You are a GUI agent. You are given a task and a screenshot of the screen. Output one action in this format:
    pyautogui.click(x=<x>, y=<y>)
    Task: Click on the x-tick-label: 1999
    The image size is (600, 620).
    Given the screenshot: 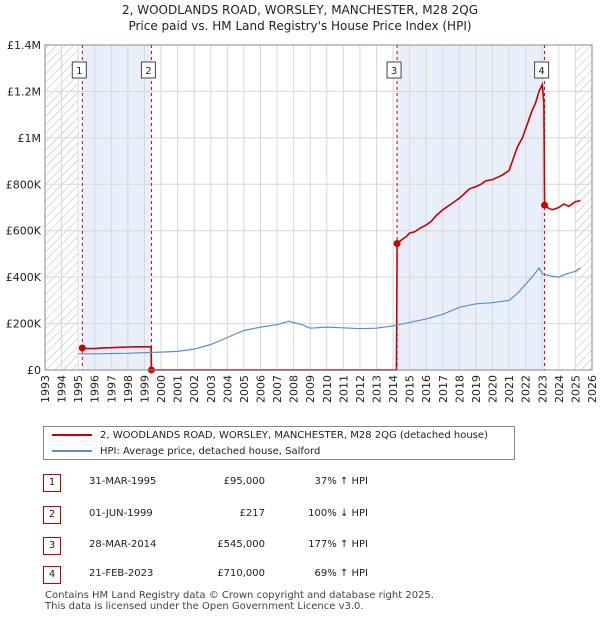 What is the action you would take?
    pyautogui.click(x=144, y=389)
    